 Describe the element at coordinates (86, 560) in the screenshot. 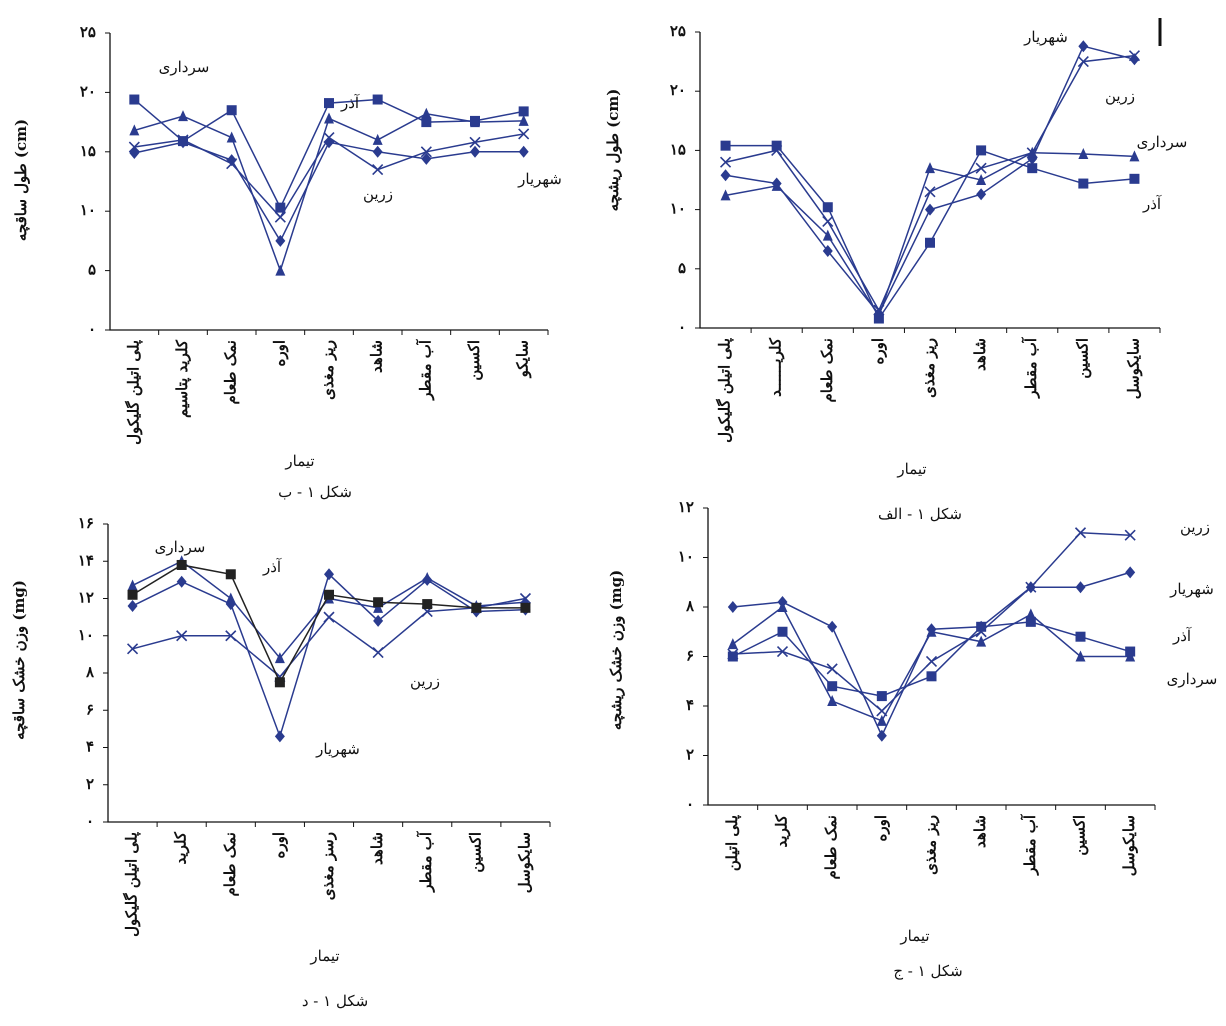

I see `y-tick-label: ۱۴` at that location.